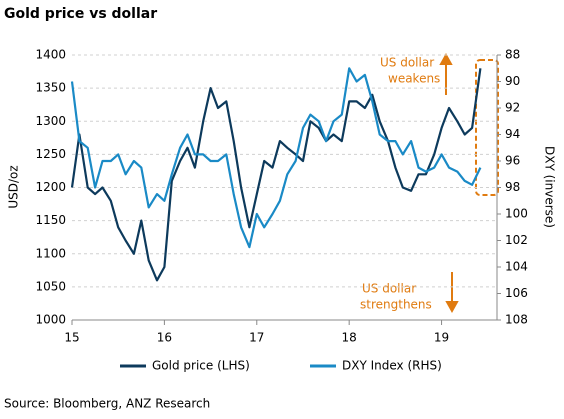  I want to click on y-tick-label: 1050, so click(50, 286).